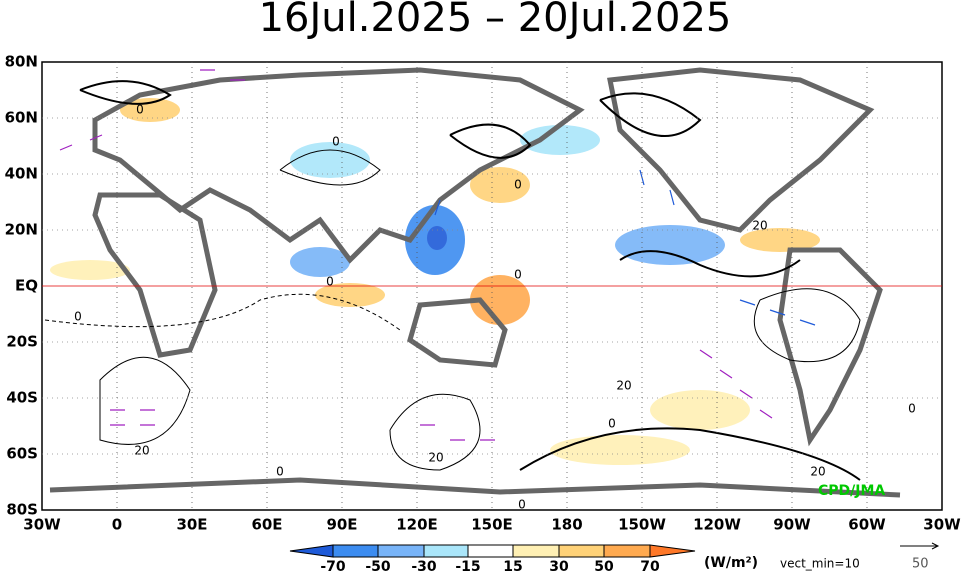 The image size is (961, 575). What do you see at coordinates (731, 563) in the screenshot?
I see `colorbar-unit: (W/m²)` at bounding box center [731, 563].